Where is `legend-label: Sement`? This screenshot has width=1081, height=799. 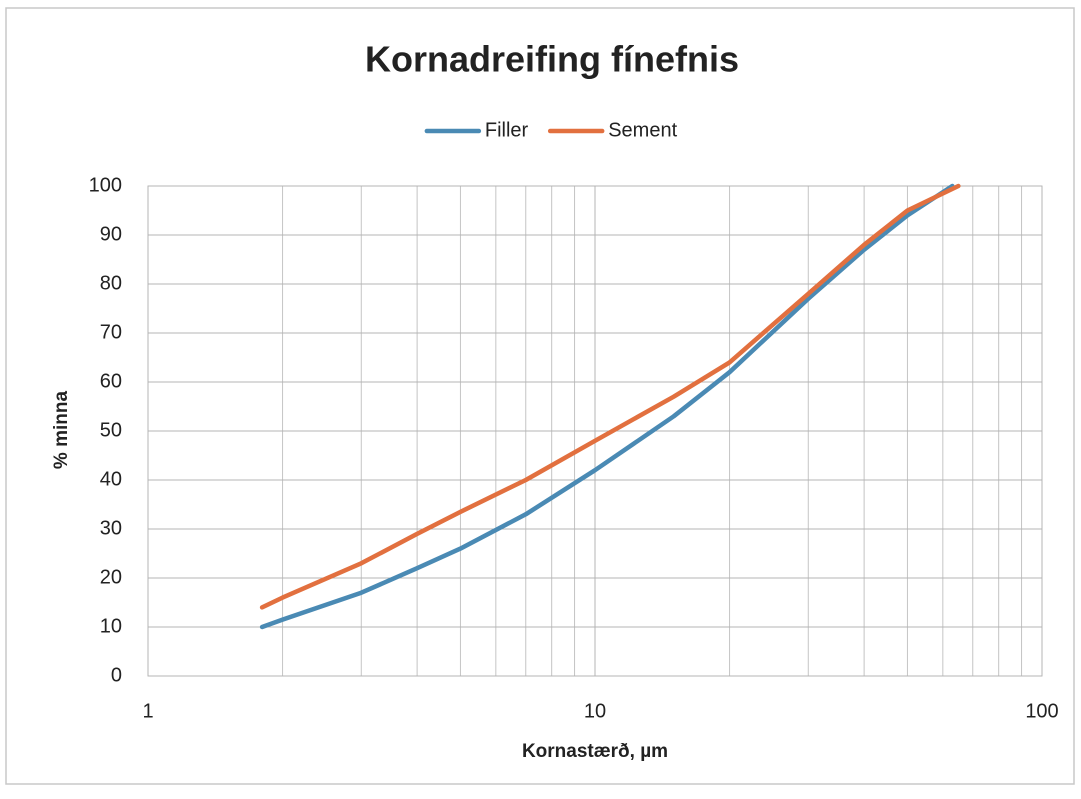 legend-label: Sement is located at coordinates (642, 130).